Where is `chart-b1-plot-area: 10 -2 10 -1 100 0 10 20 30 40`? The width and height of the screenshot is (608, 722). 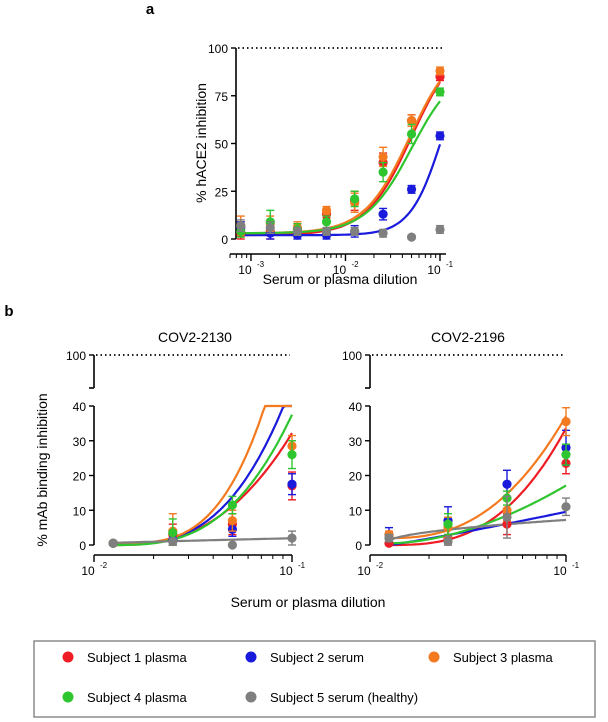
chart-b1-plot-area: 10 -2 10 -1 100 0 10 20 30 40 is located at coordinates (186, 463).